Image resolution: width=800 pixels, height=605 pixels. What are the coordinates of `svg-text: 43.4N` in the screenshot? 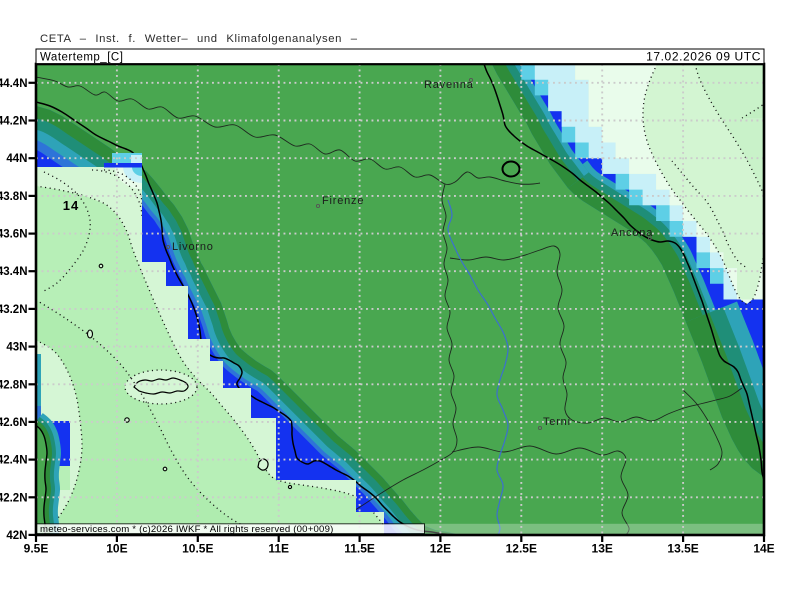 It's located at (14, 272).